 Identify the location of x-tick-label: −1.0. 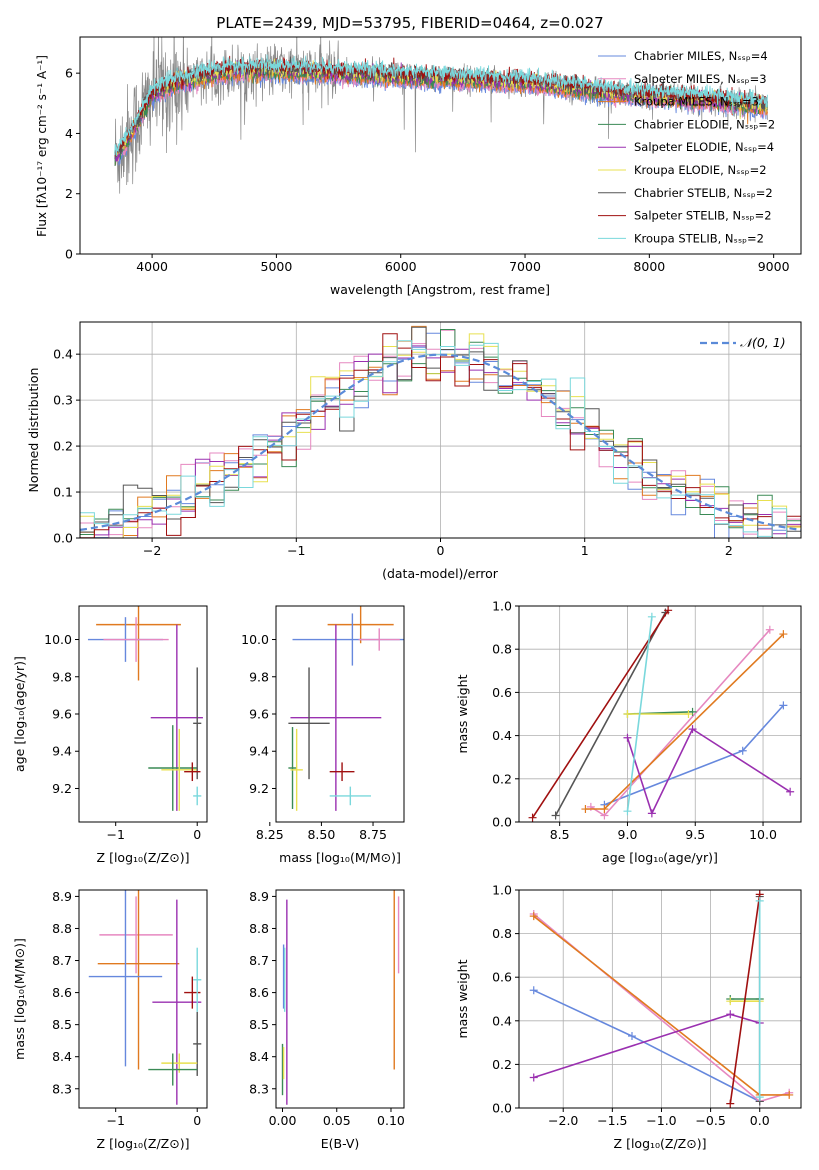
(661, 1120).